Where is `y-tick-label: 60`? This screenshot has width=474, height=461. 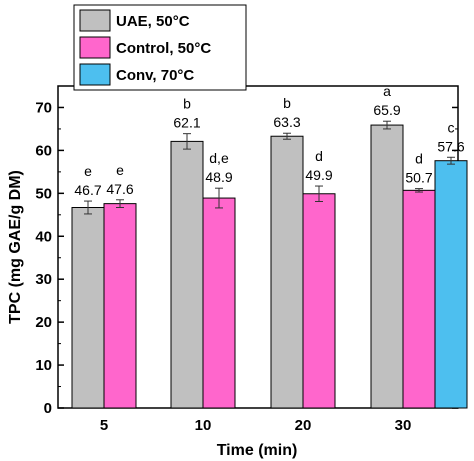 y-tick-label: 60 is located at coordinates (43, 150).